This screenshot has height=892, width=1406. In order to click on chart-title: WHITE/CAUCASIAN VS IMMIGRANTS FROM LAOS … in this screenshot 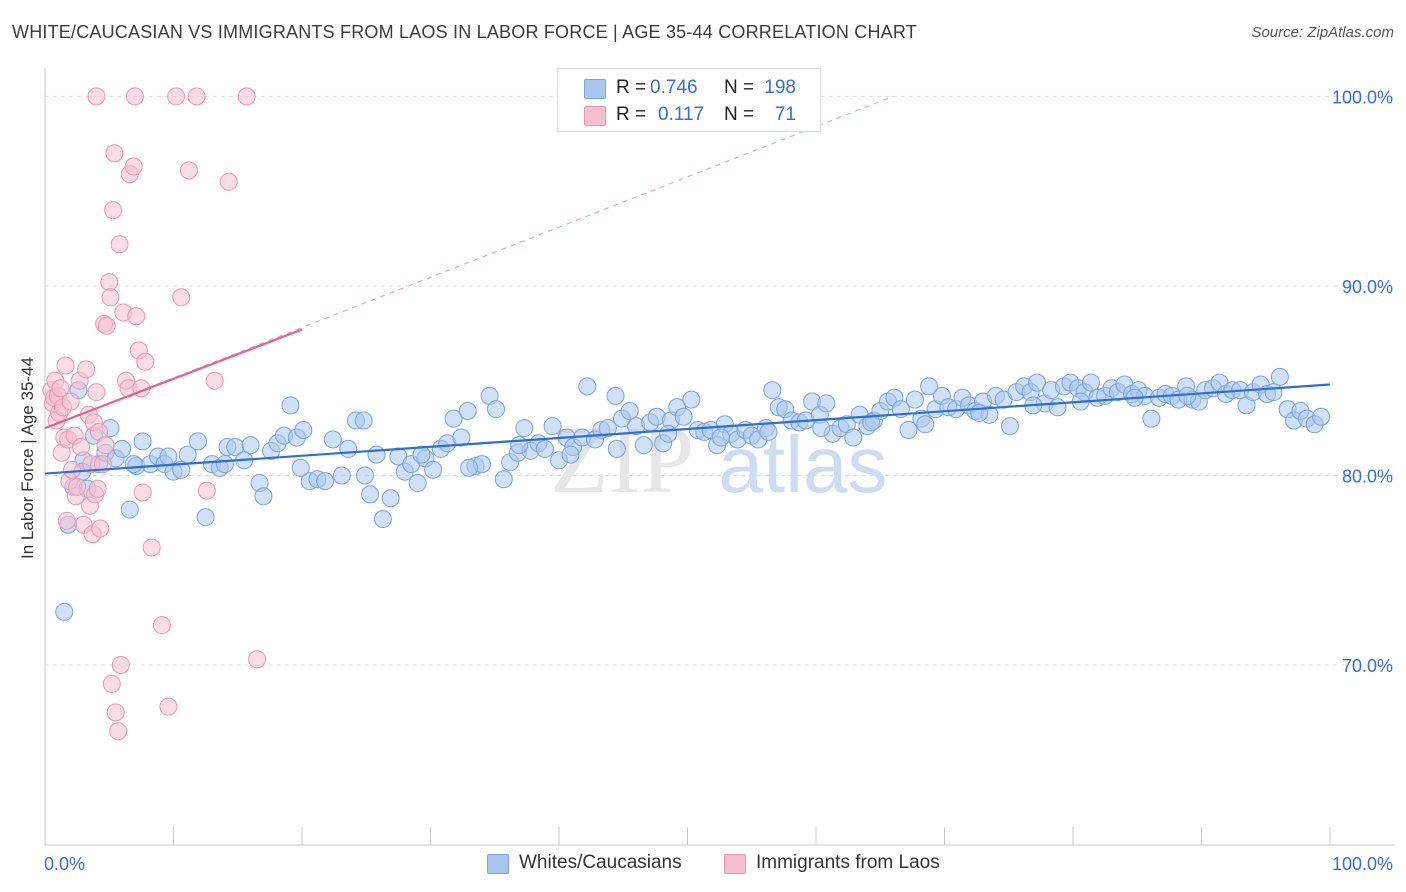, I will do `click(464, 32)`.